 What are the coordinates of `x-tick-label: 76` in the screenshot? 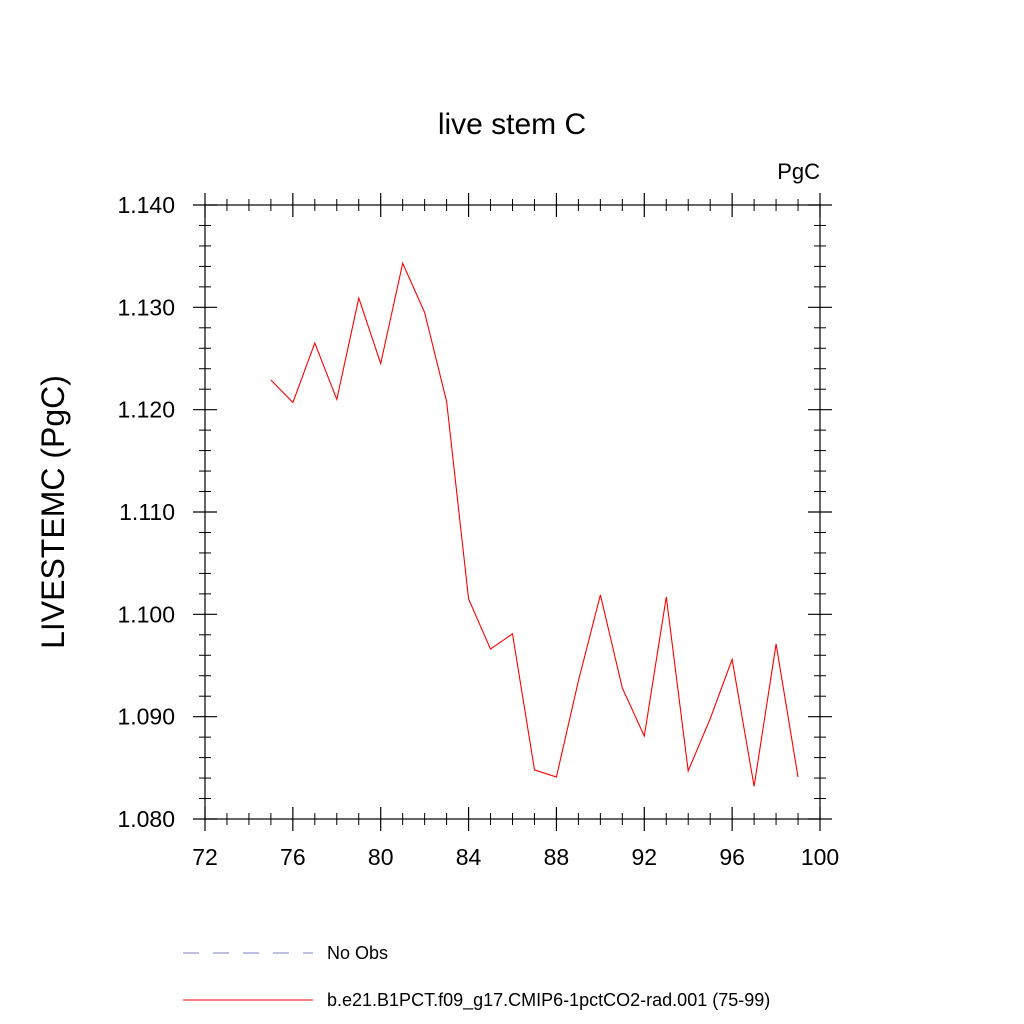 It's located at (293, 857).